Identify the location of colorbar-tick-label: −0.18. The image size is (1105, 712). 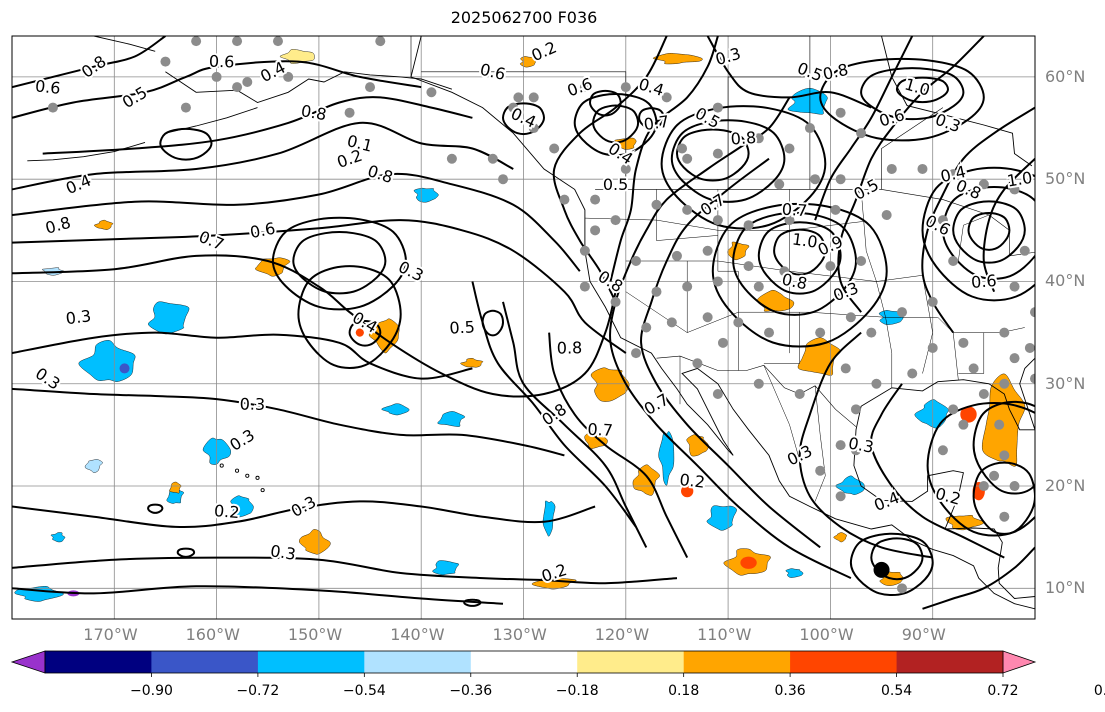
(577, 691).